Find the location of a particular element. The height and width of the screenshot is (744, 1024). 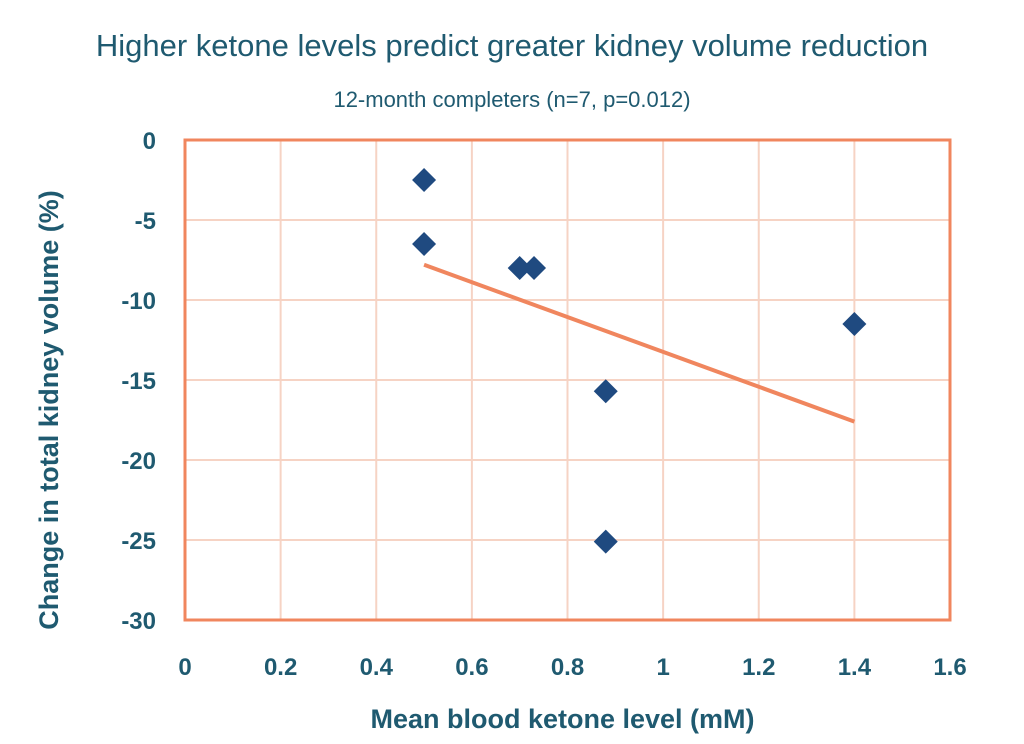

x-axis-label: Mean blood ketone level (mM) is located at coordinates (562, 719).